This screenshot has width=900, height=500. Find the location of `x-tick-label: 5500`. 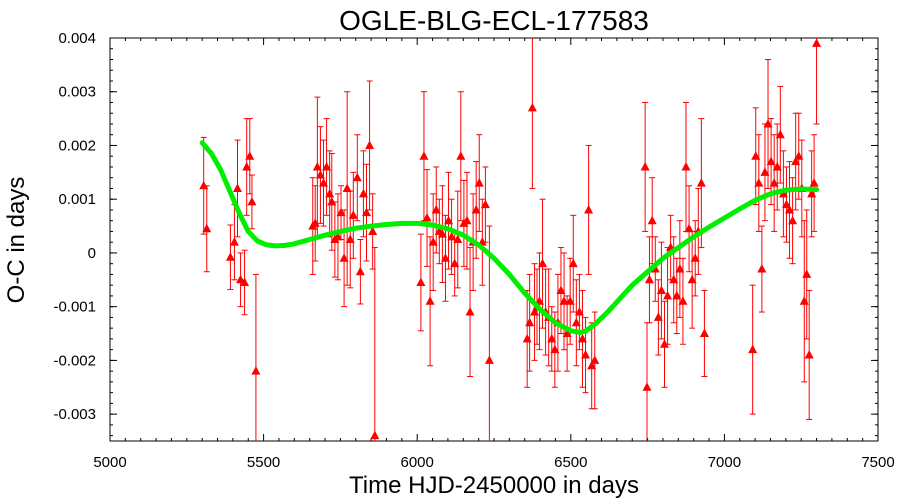

x-tick-label: 5500 is located at coordinates (263, 462).